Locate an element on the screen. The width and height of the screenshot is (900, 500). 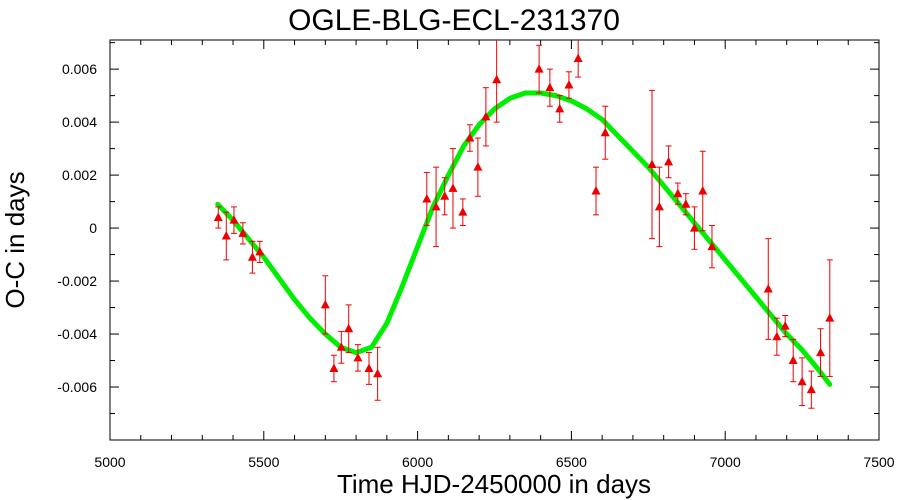
x-tick-label: 5000 is located at coordinates (109, 462).